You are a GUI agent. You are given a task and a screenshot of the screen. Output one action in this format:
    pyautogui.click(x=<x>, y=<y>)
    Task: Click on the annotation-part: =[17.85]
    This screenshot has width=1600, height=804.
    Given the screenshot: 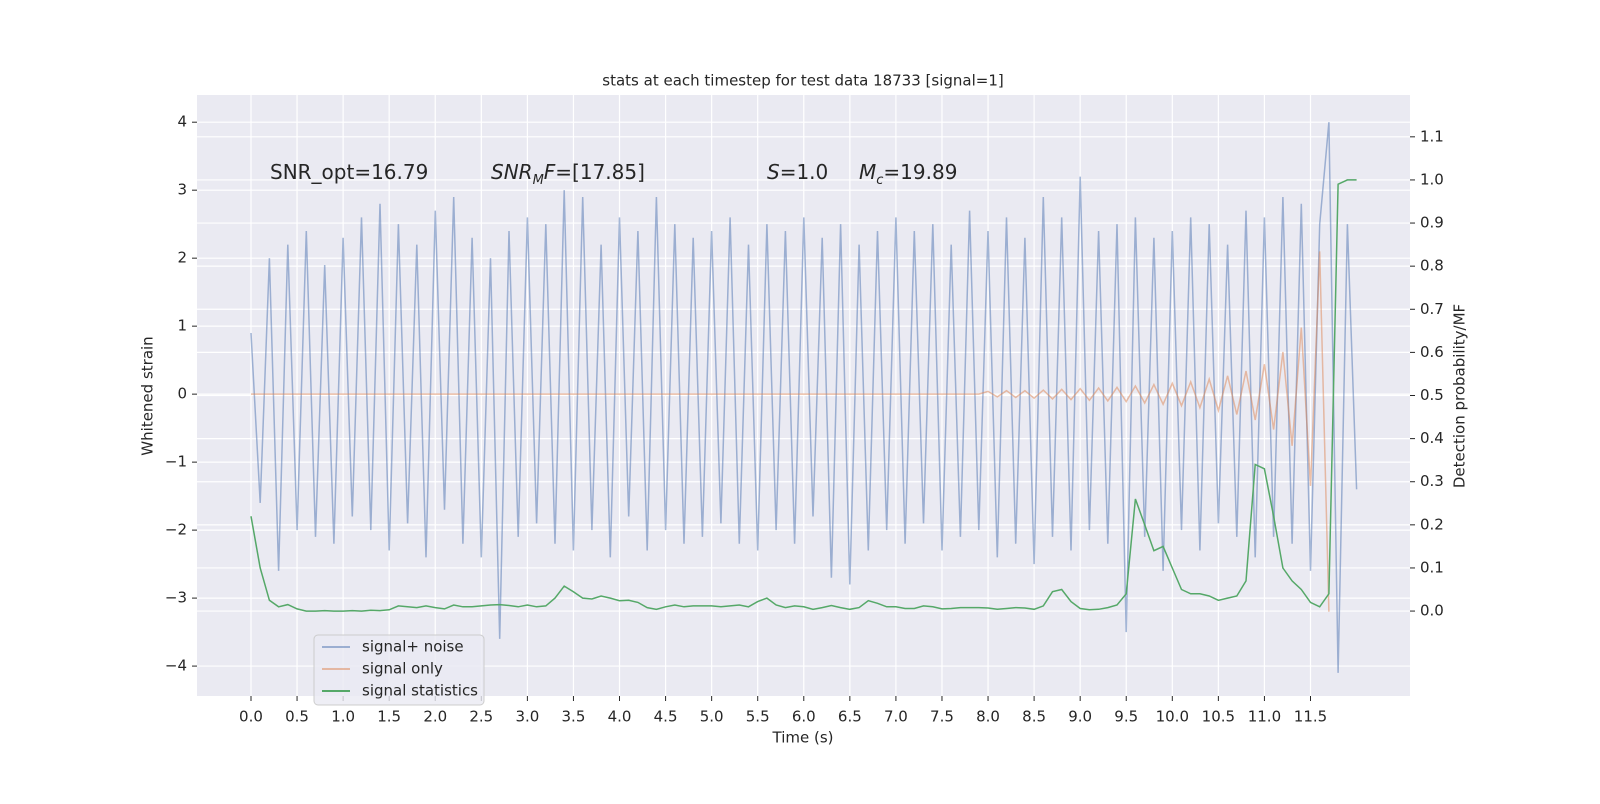 What is the action you would take?
    pyautogui.click(x=600, y=172)
    